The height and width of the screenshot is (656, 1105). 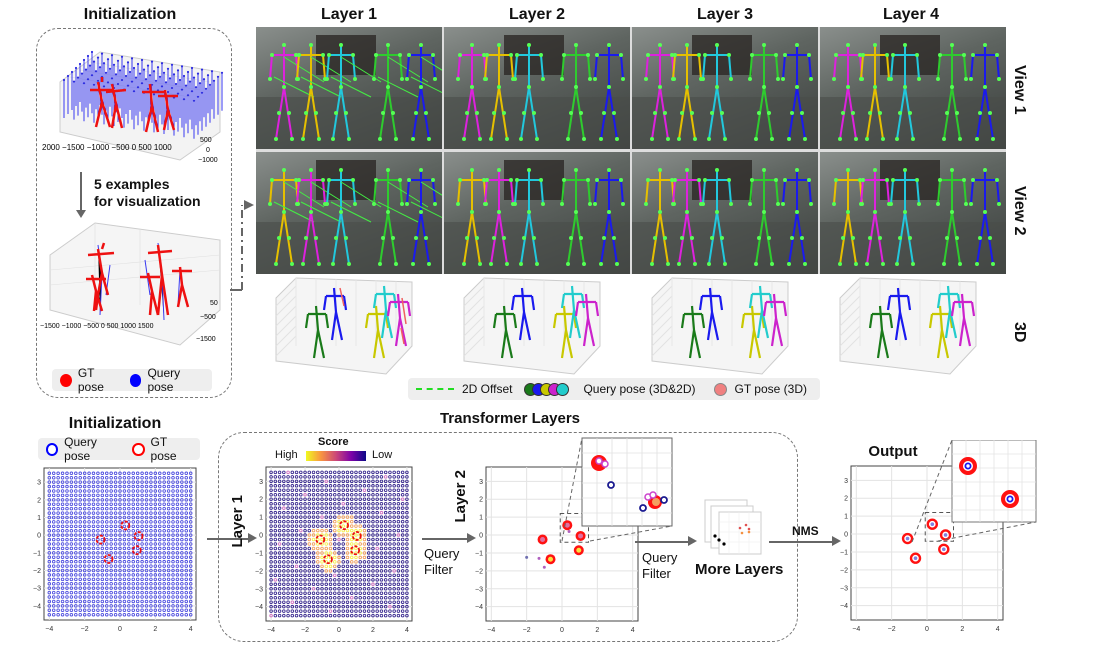 I want to click on svg-text: 50, so click(x=214, y=303).